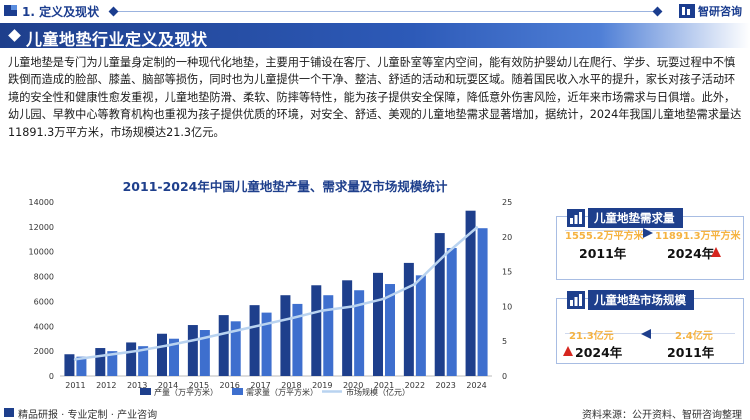 The width and height of the screenshot is (750, 420). Describe the element at coordinates (720, 11) in the screenshot. I see `logo-text: 智研咨询` at that location.